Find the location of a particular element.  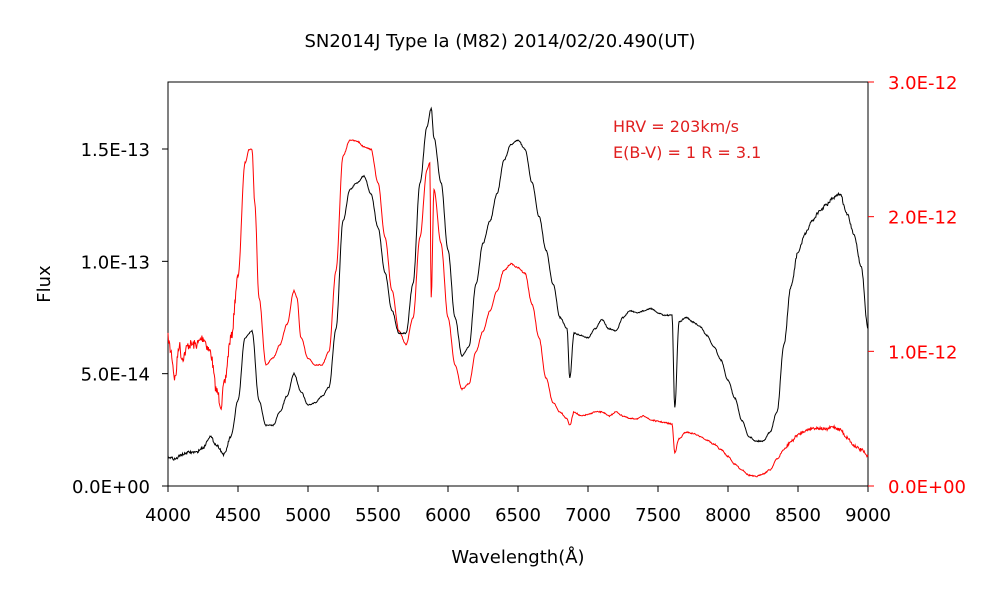

y-left-tick-label: 1.0E-13 is located at coordinates (115, 262).